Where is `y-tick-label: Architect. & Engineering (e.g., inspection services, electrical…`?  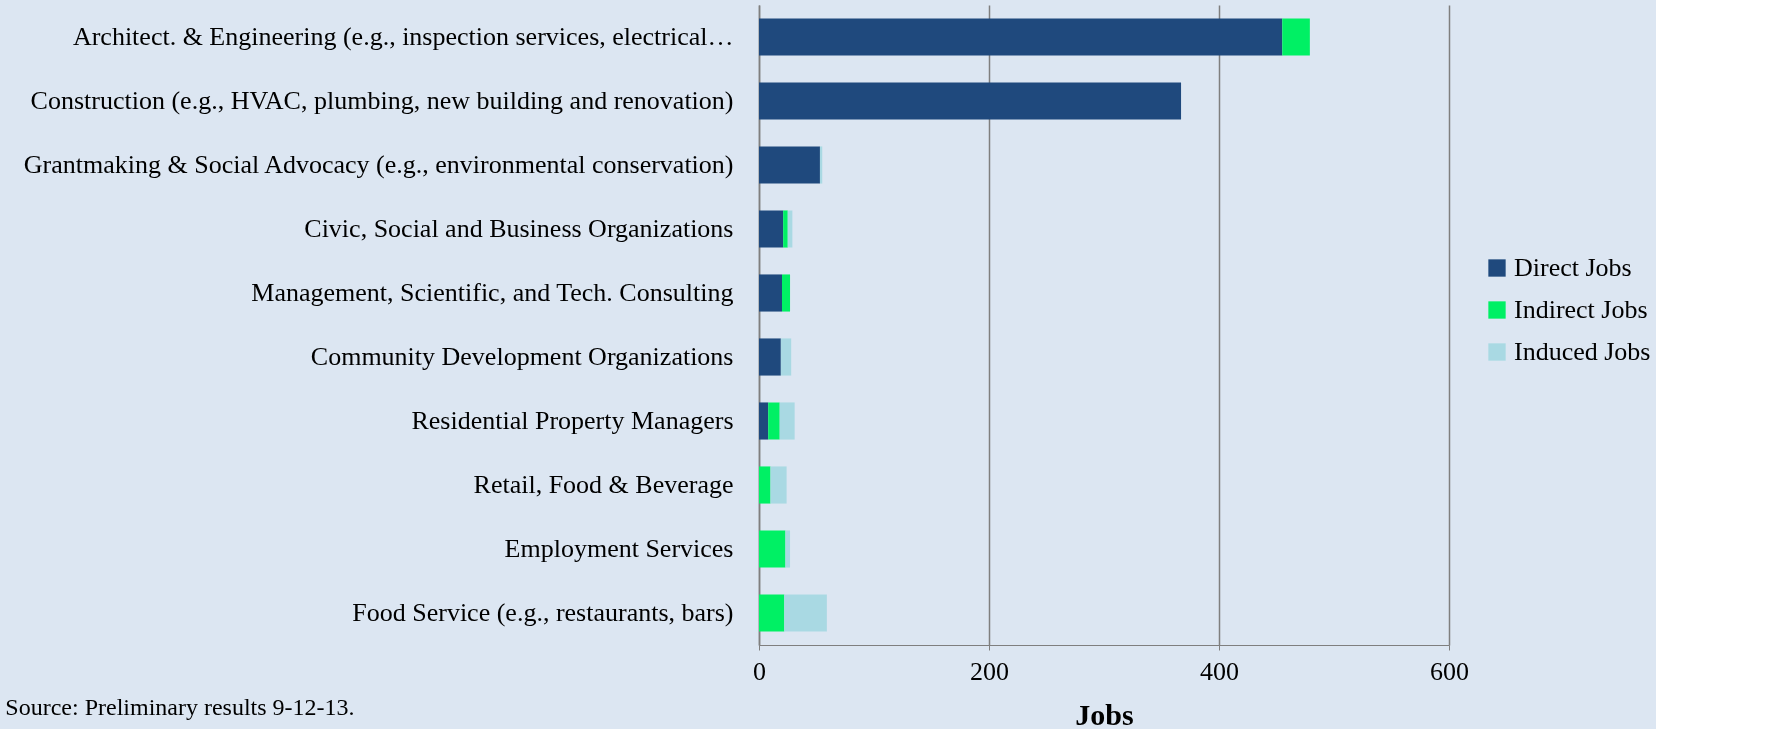 y-tick-label: Architect. & Engineering (e.g., inspection services, electrical… is located at coordinates (403, 36).